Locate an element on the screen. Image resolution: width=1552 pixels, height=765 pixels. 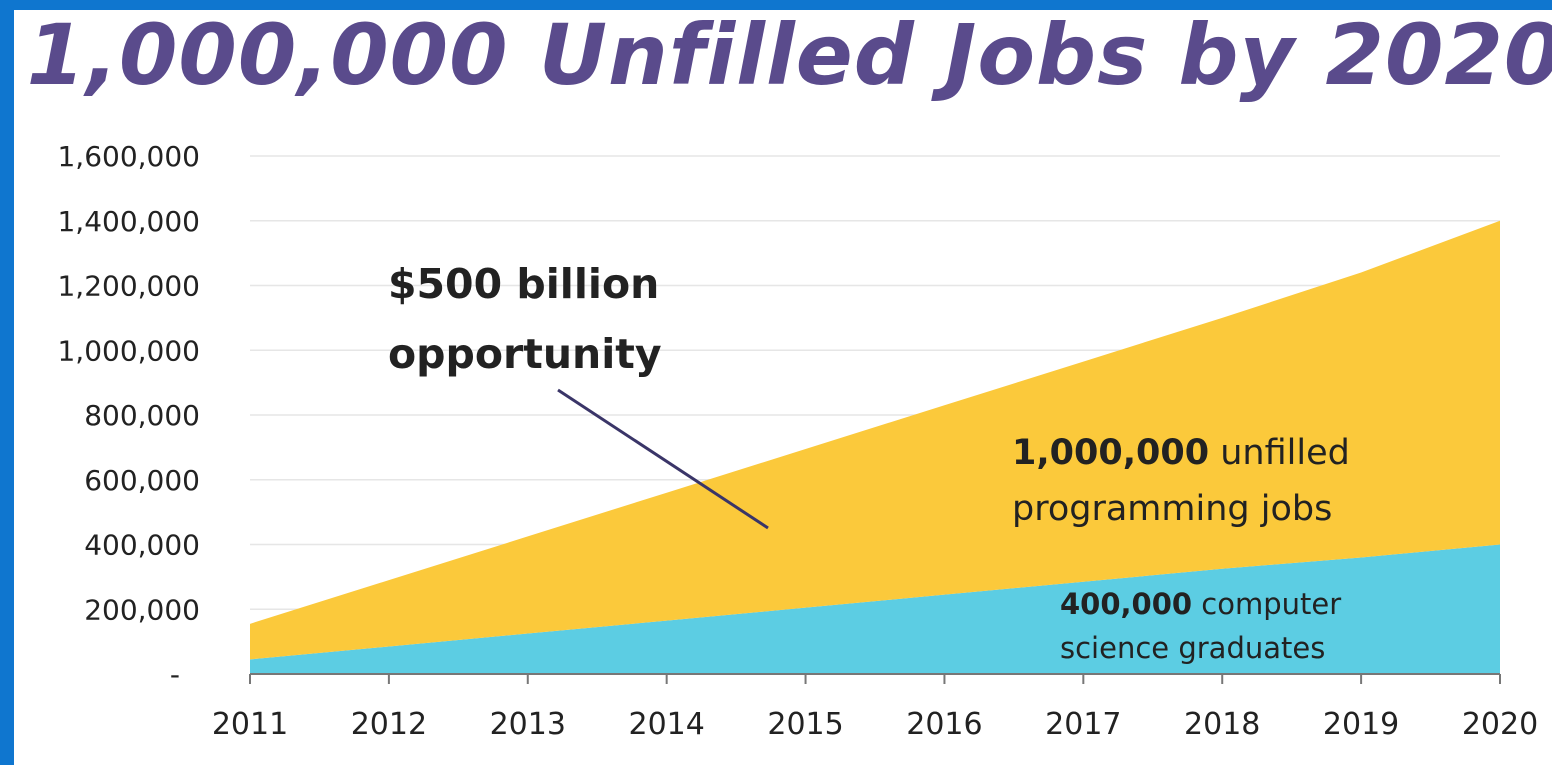
y-tick-label: 1,400,000 is located at coordinates (128, 221).